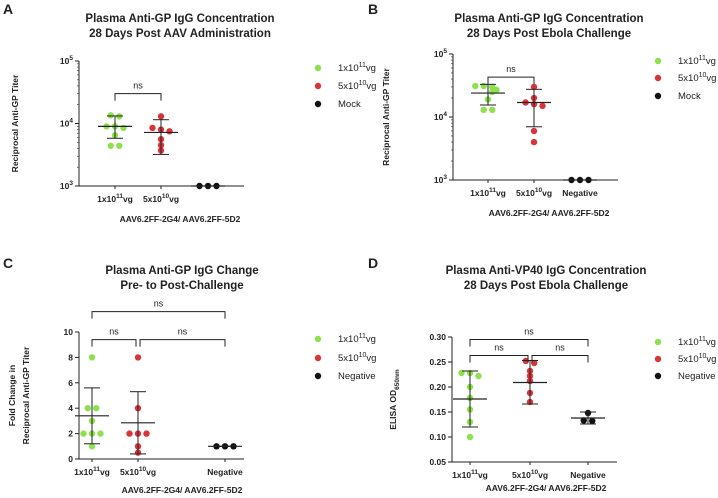 This screenshot has width=718, height=498. Describe the element at coordinates (70, 383) in the screenshot. I see `y-tick-label: 6` at that location.